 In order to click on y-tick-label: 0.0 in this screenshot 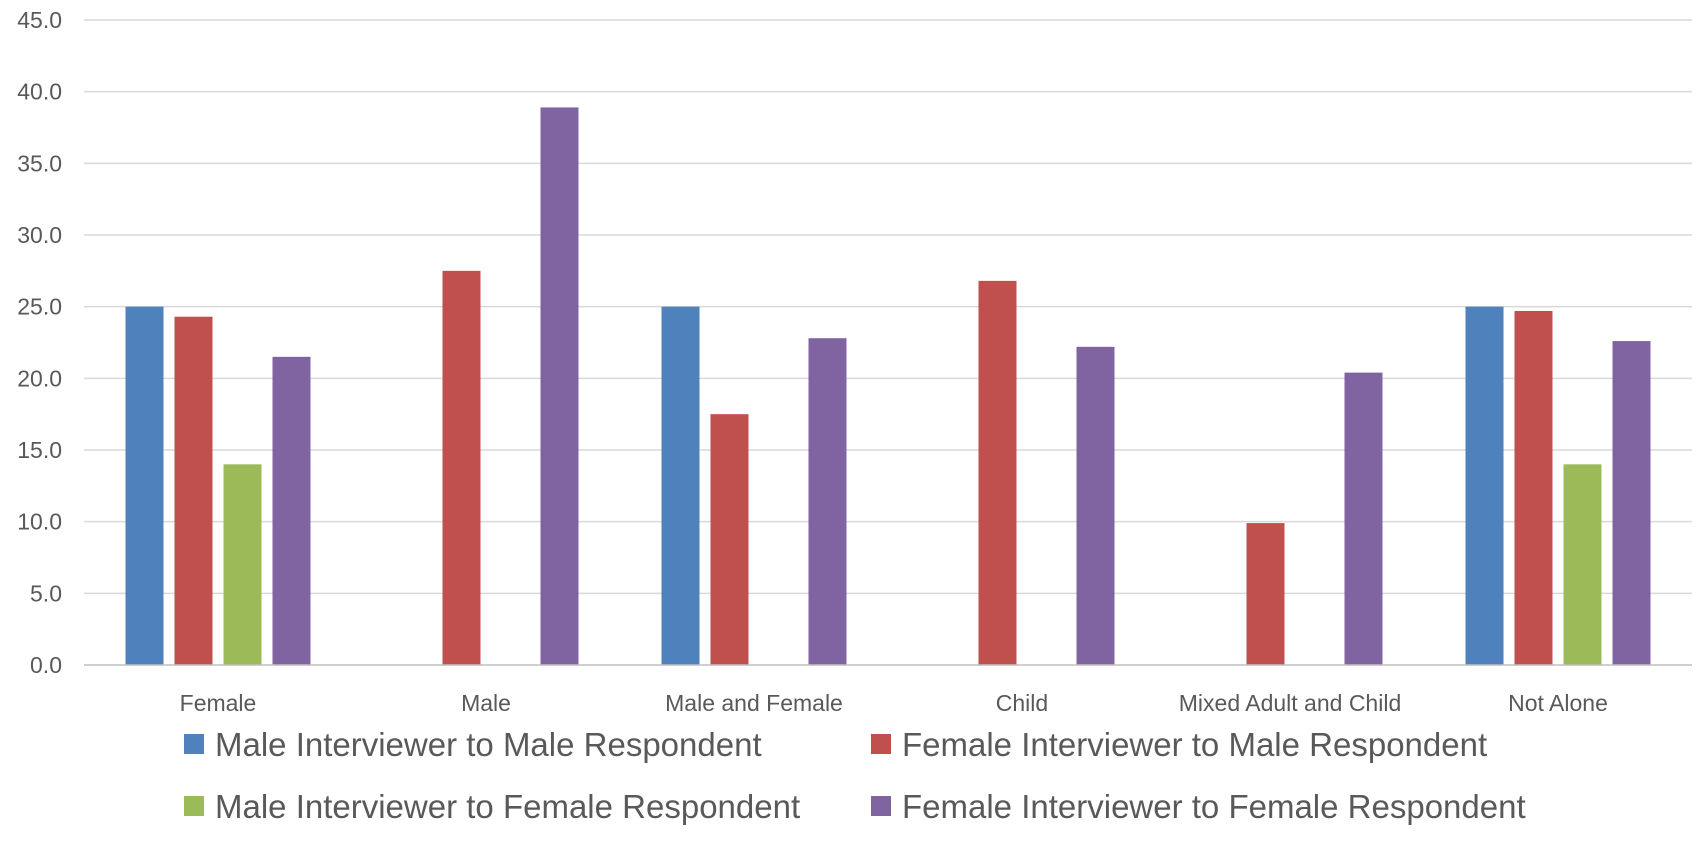, I will do `click(46, 665)`.